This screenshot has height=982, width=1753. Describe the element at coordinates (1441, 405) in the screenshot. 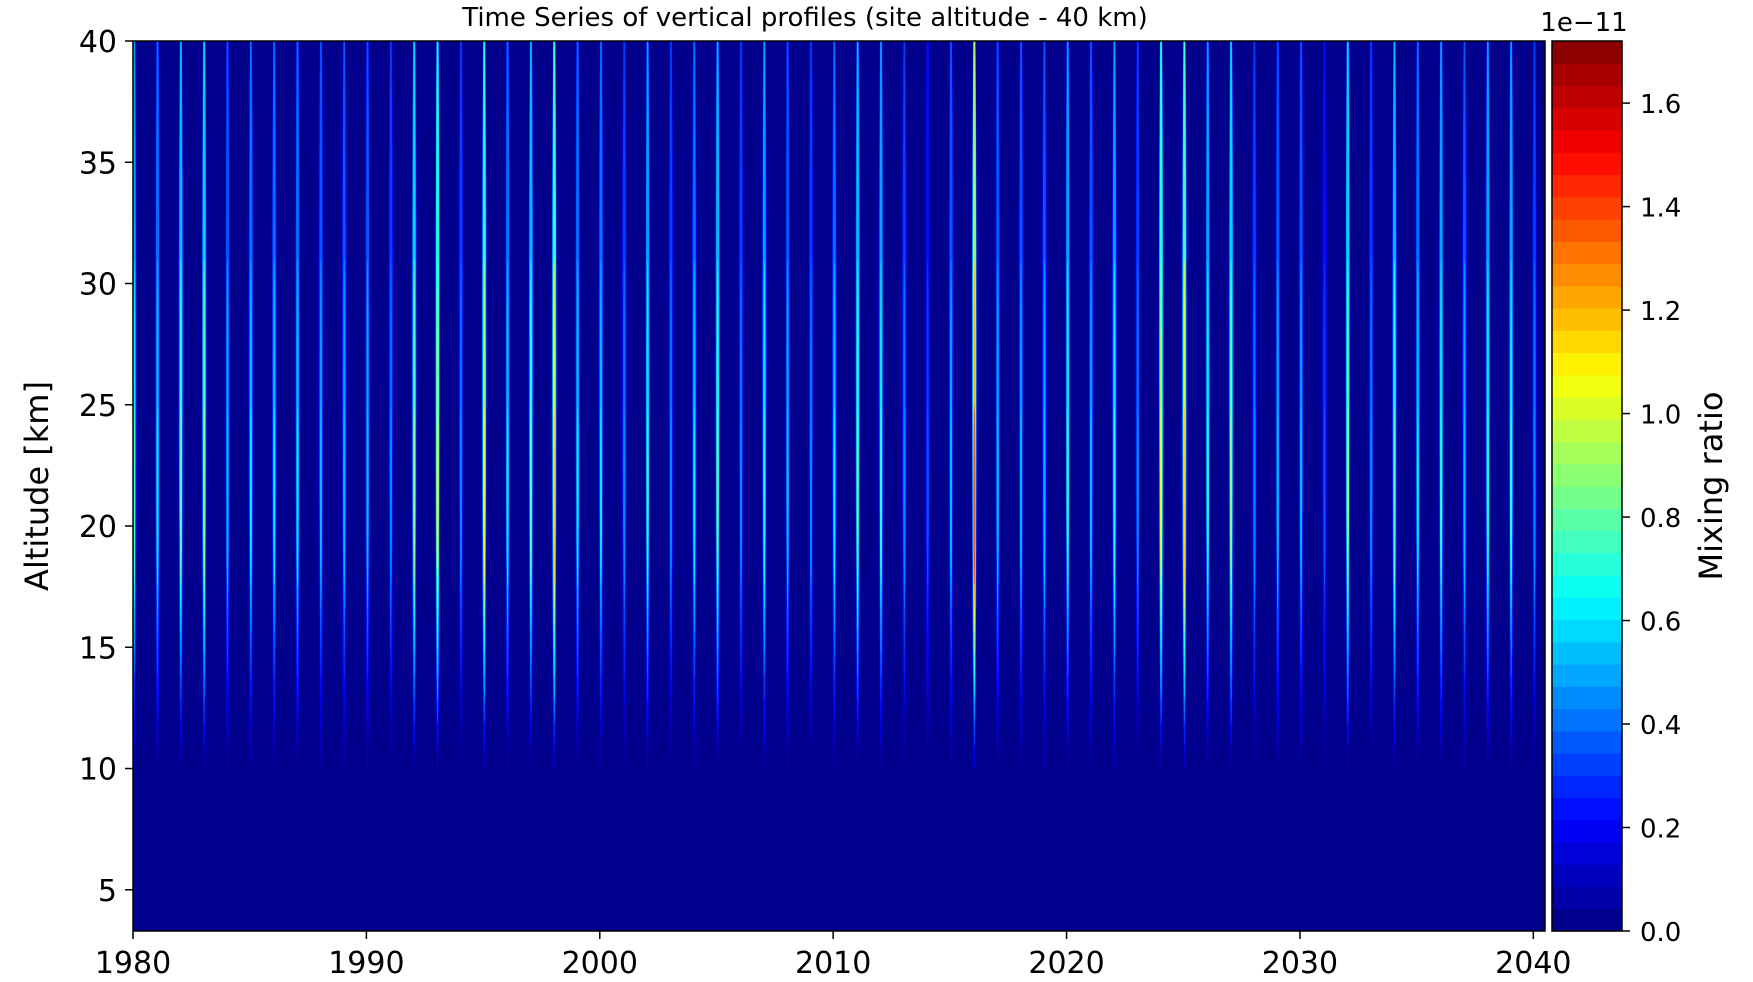

I see `profile-stripe-2036` at that location.